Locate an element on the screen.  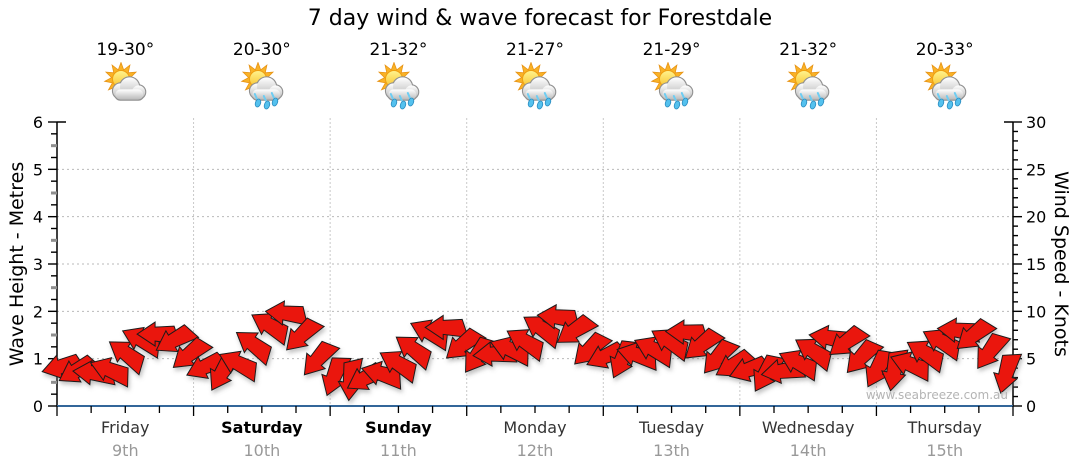
right-tick-label: 0 is located at coordinates (1031, 406).